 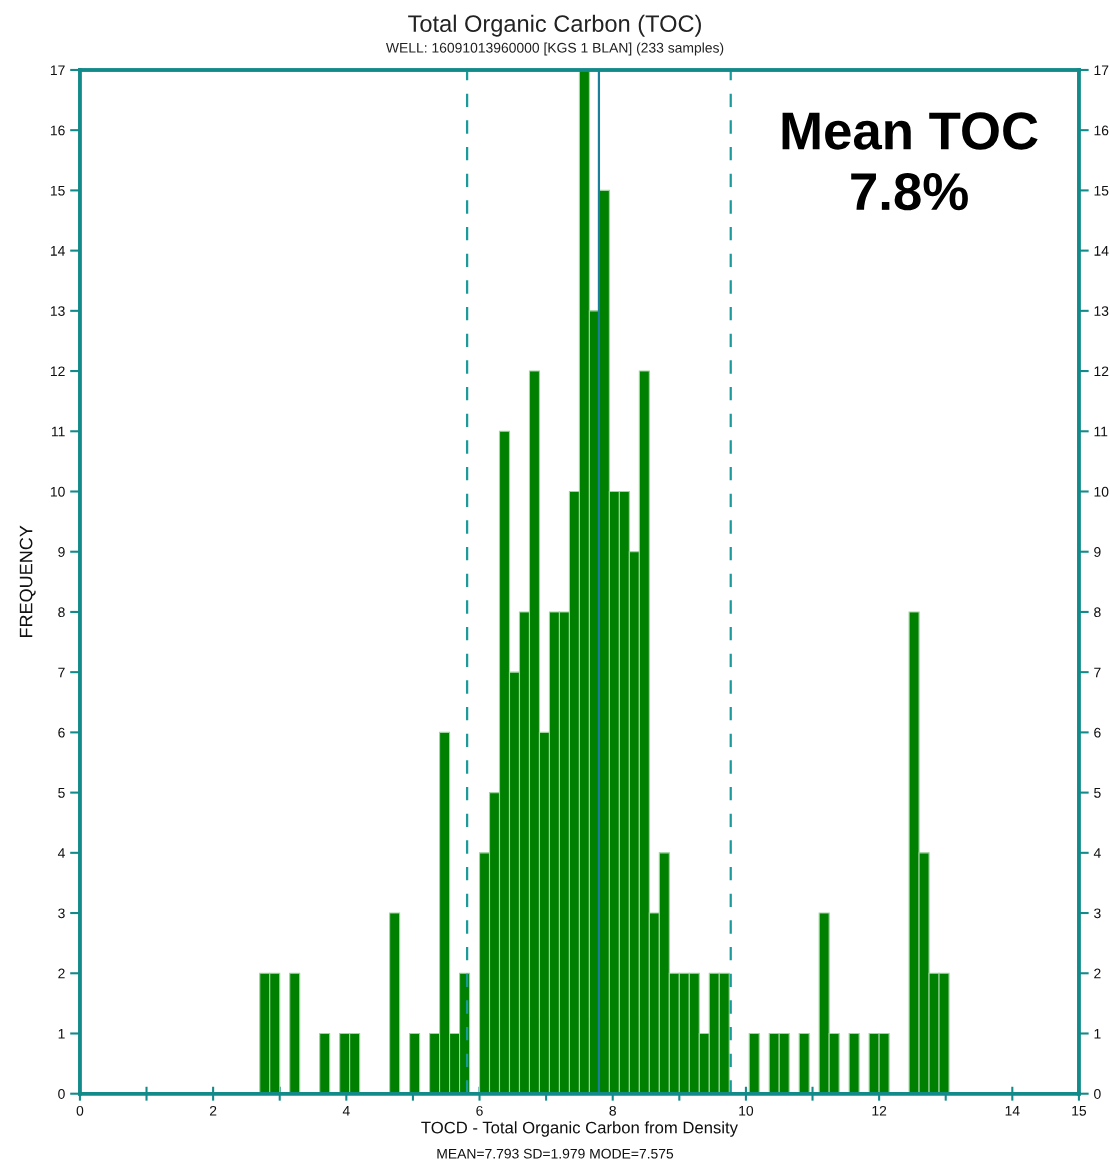 I want to click on y-tick-label: 17, so click(x=57, y=70).